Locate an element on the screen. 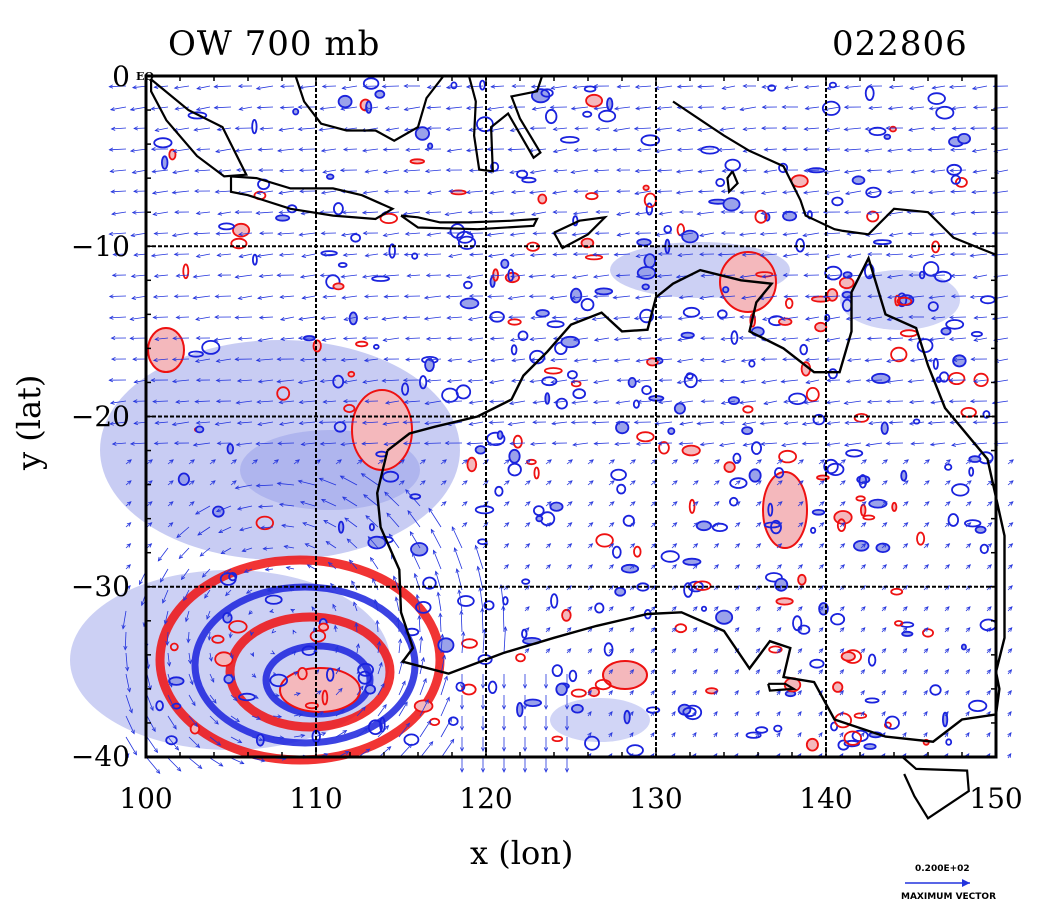 The width and height of the screenshot is (1056, 911). x-tick-100: 100 is located at coordinates (146, 798).